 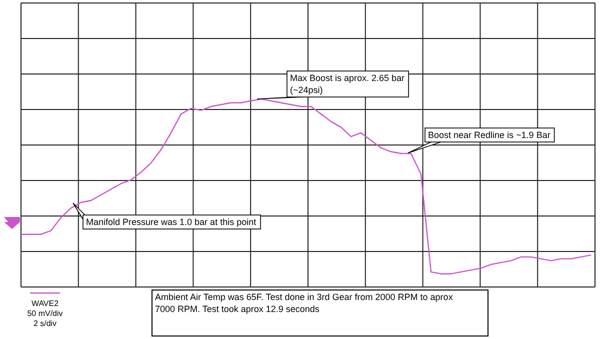 I want to click on text: 2 s/div, so click(x=45, y=323).